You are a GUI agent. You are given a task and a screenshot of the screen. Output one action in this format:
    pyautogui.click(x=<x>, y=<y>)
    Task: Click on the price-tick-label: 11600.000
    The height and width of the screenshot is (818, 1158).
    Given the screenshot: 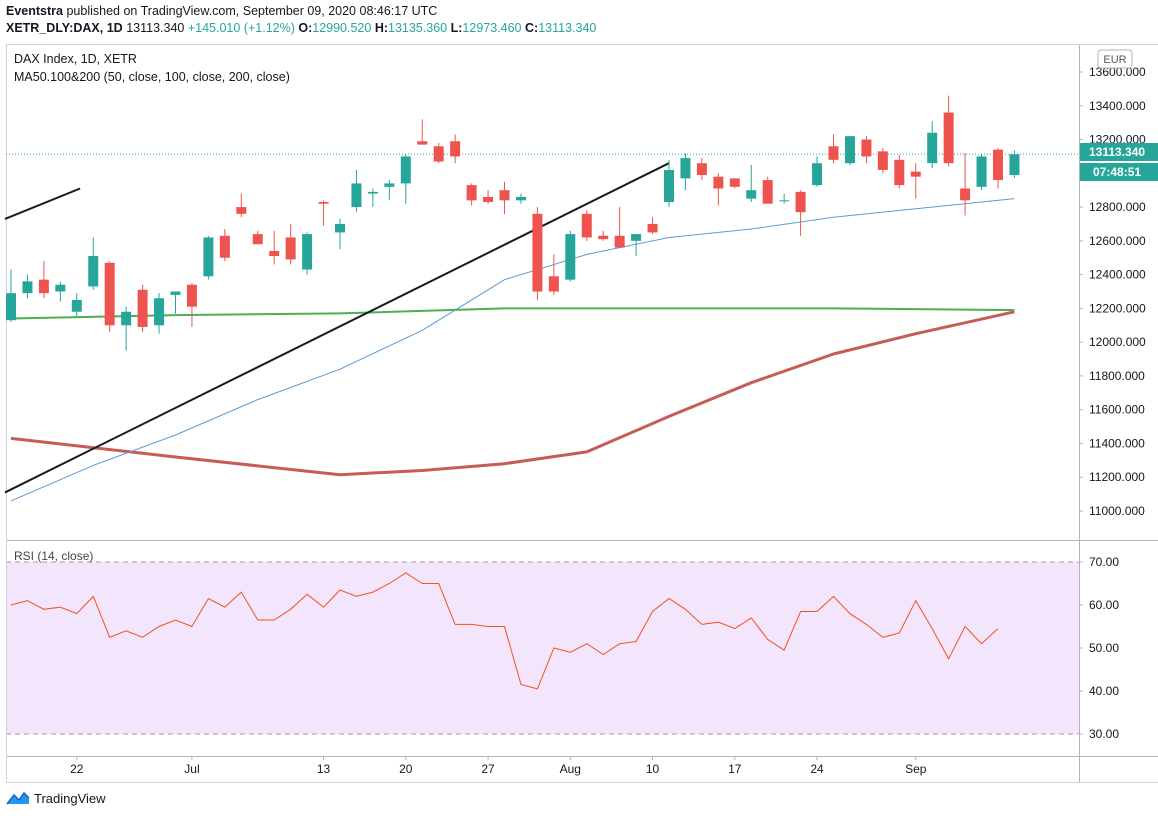 What is the action you would take?
    pyautogui.click(x=1117, y=410)
    